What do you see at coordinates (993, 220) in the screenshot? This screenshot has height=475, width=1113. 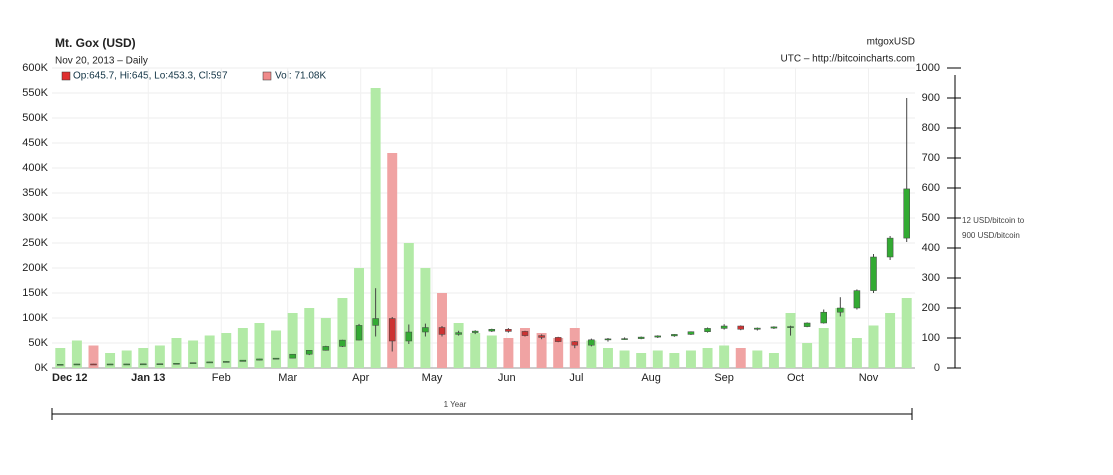 I see `note: 12 USD/bitcoin to` at bounding box center [993, 220].